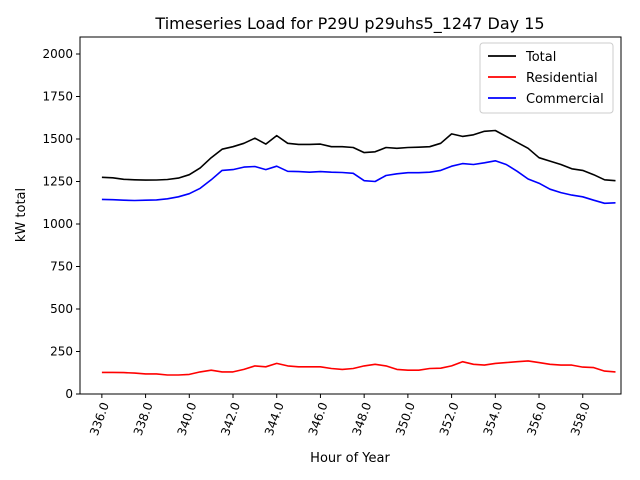 The image size is (640, 480). What do you see at coordinates (358, 155) in the screenshot?
I see `series-line-total` at bounding box center [358, 155].